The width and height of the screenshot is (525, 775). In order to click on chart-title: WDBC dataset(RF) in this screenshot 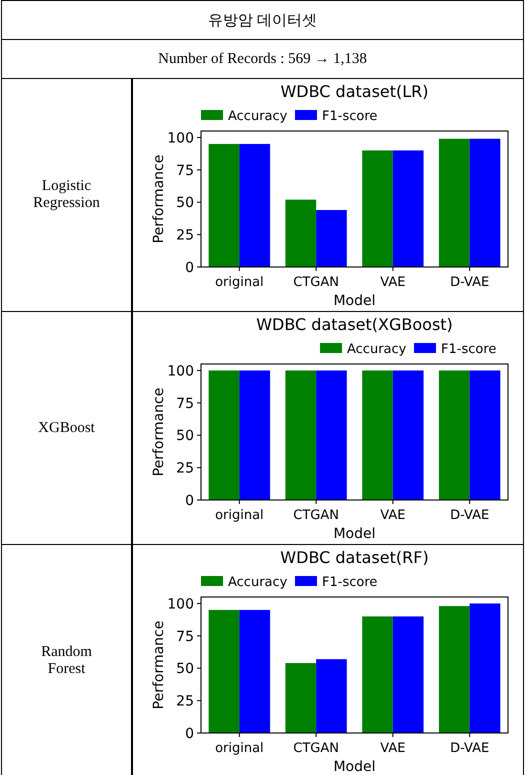, I will do `click(354, 557)`.